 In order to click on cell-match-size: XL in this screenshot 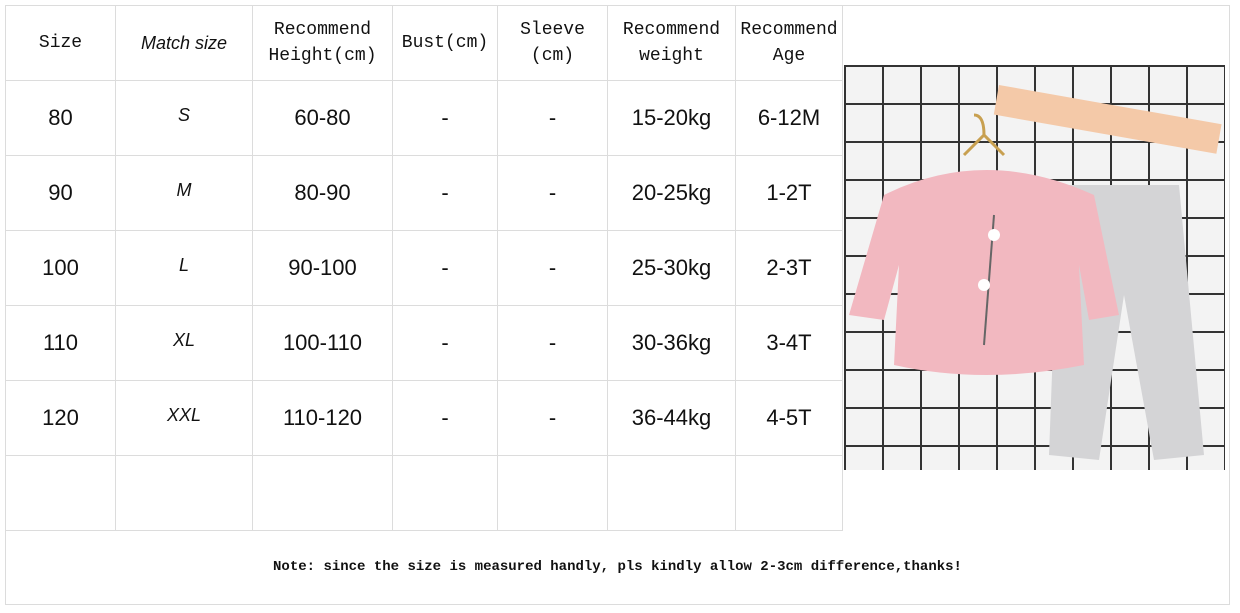, I will do `click(184, 343)`.